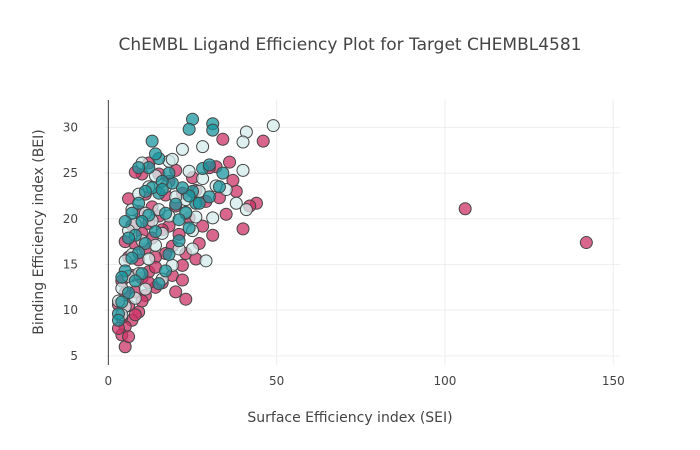 The width and height of the screenshot is (700, 450). What do you see at coordinates (74, 356) in the screenshot?
I see `y-tick-label: 5` at bounding box center [74, 356].